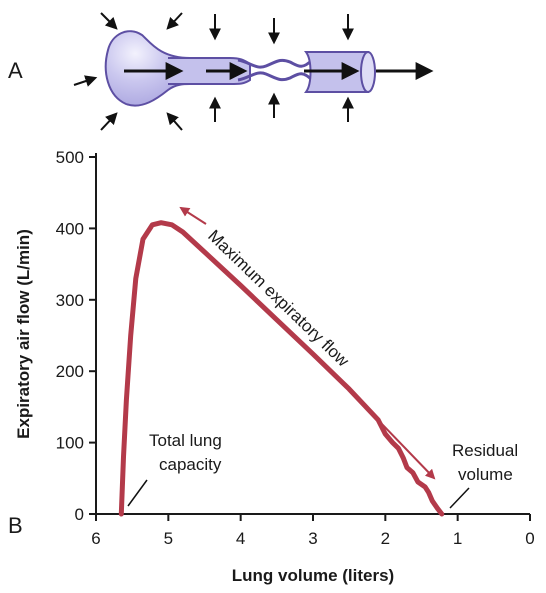 The height and width of the screenshot is (593, 546). I want to click on y-tick-label: 300, so click(70, 300).